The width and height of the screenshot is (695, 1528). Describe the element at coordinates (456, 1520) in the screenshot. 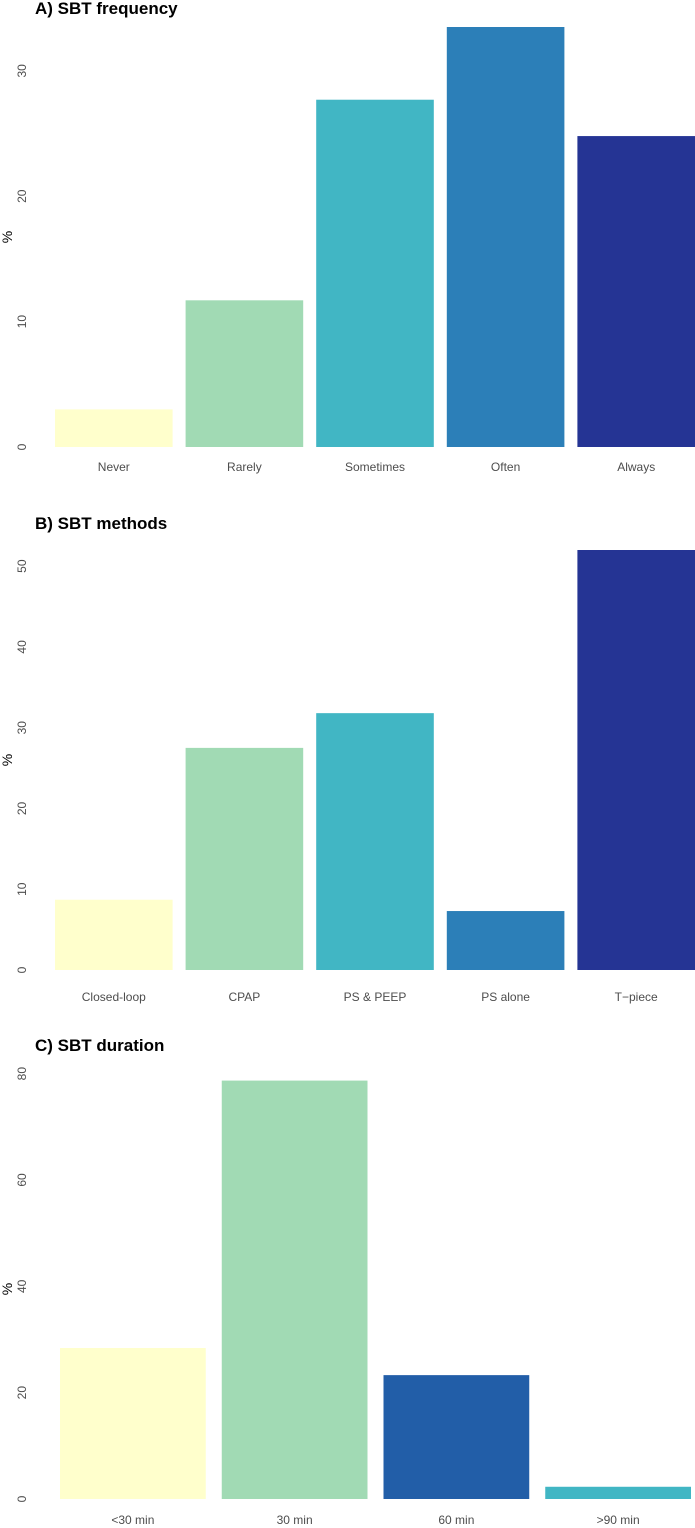

I see `x-tick-label: 60 min` at that location.